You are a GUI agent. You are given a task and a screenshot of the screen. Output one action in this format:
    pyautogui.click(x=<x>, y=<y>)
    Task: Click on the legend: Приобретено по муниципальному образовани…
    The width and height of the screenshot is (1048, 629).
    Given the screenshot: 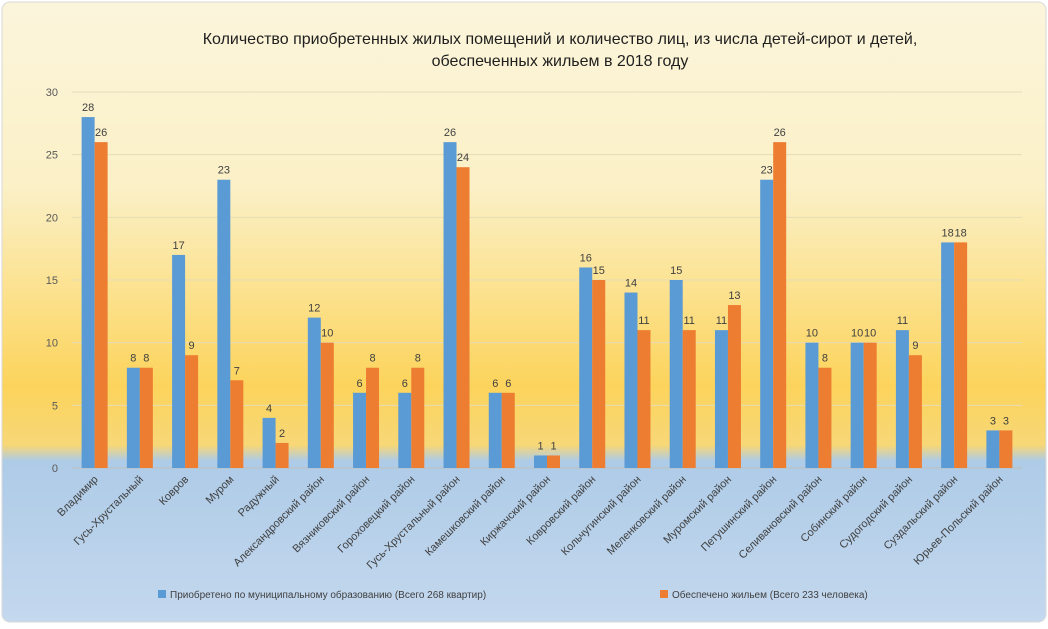 What is the action you would take?
    pyautogui.click(x=513, y=595)
    